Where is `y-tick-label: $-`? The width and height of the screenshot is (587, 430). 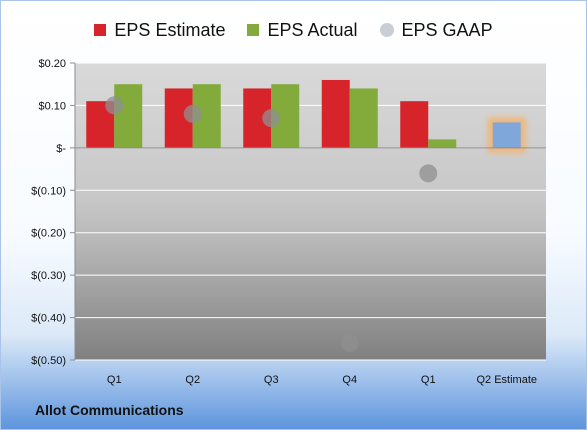 y-tick-label: $- is located at coordinates (61, 149).